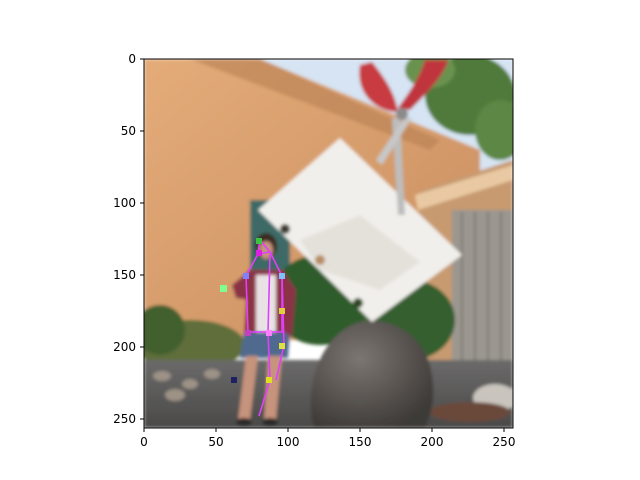 This screenshot has height=480, width=640. I want to click on x-tick-label: 250, so click(504, 442).